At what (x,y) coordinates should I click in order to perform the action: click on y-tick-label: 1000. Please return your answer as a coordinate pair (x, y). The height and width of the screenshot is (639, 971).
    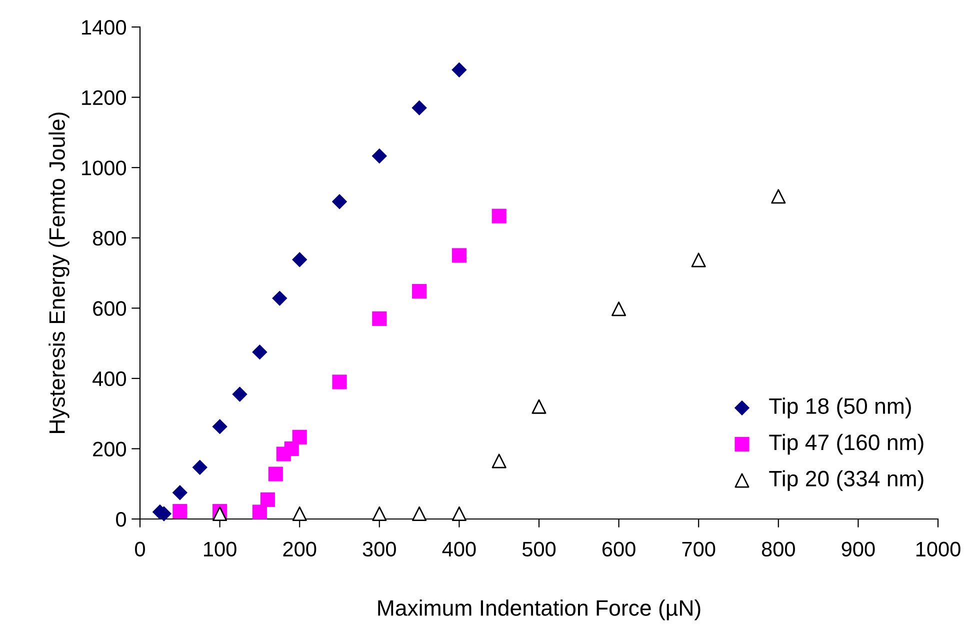
    Looking at the image, I should click on (104, 168).